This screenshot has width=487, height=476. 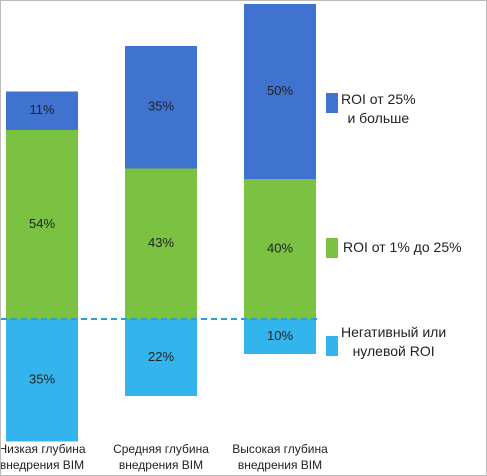 I want to click on value-label: 43%, so click(x=161, y=242).